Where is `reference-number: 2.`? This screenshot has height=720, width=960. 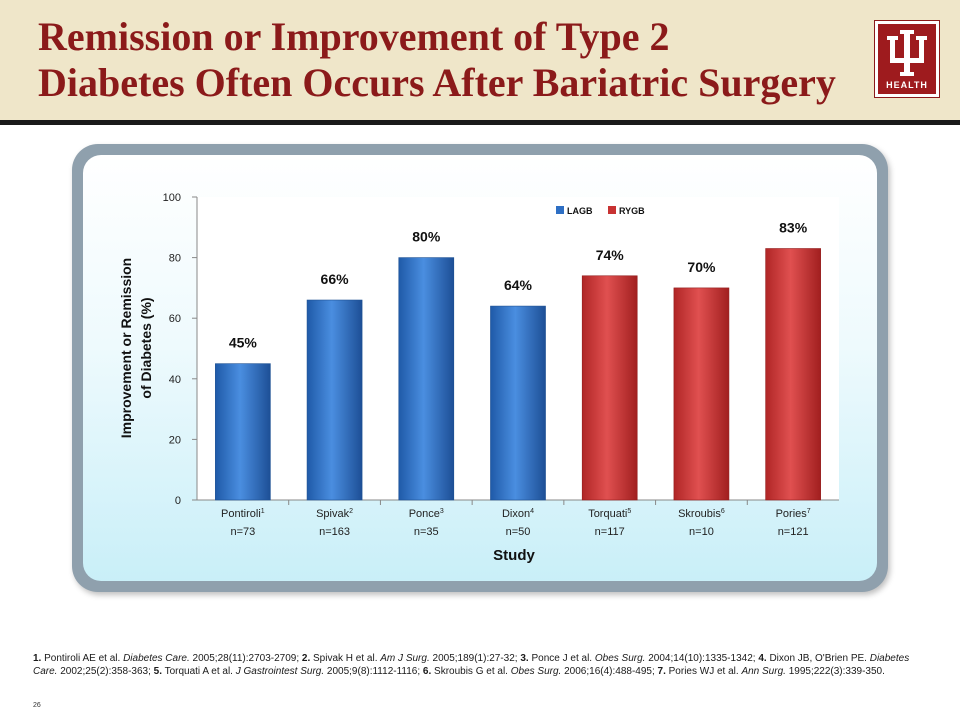
reference-number: 2. is located at coordinates (306, 658).